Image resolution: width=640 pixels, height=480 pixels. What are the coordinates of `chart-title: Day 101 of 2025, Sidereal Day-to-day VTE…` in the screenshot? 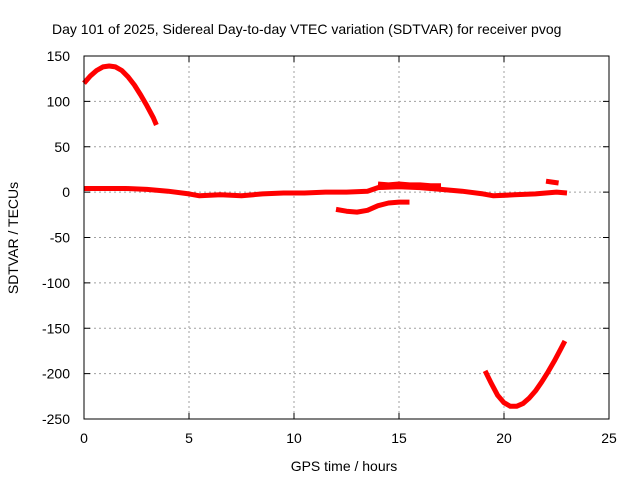 It's located at (306, 29).